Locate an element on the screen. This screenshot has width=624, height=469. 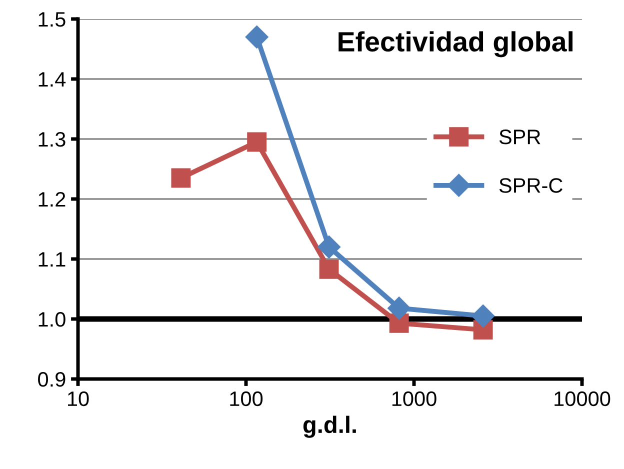
legend-label: SPR is located at coordinates (519, 137).